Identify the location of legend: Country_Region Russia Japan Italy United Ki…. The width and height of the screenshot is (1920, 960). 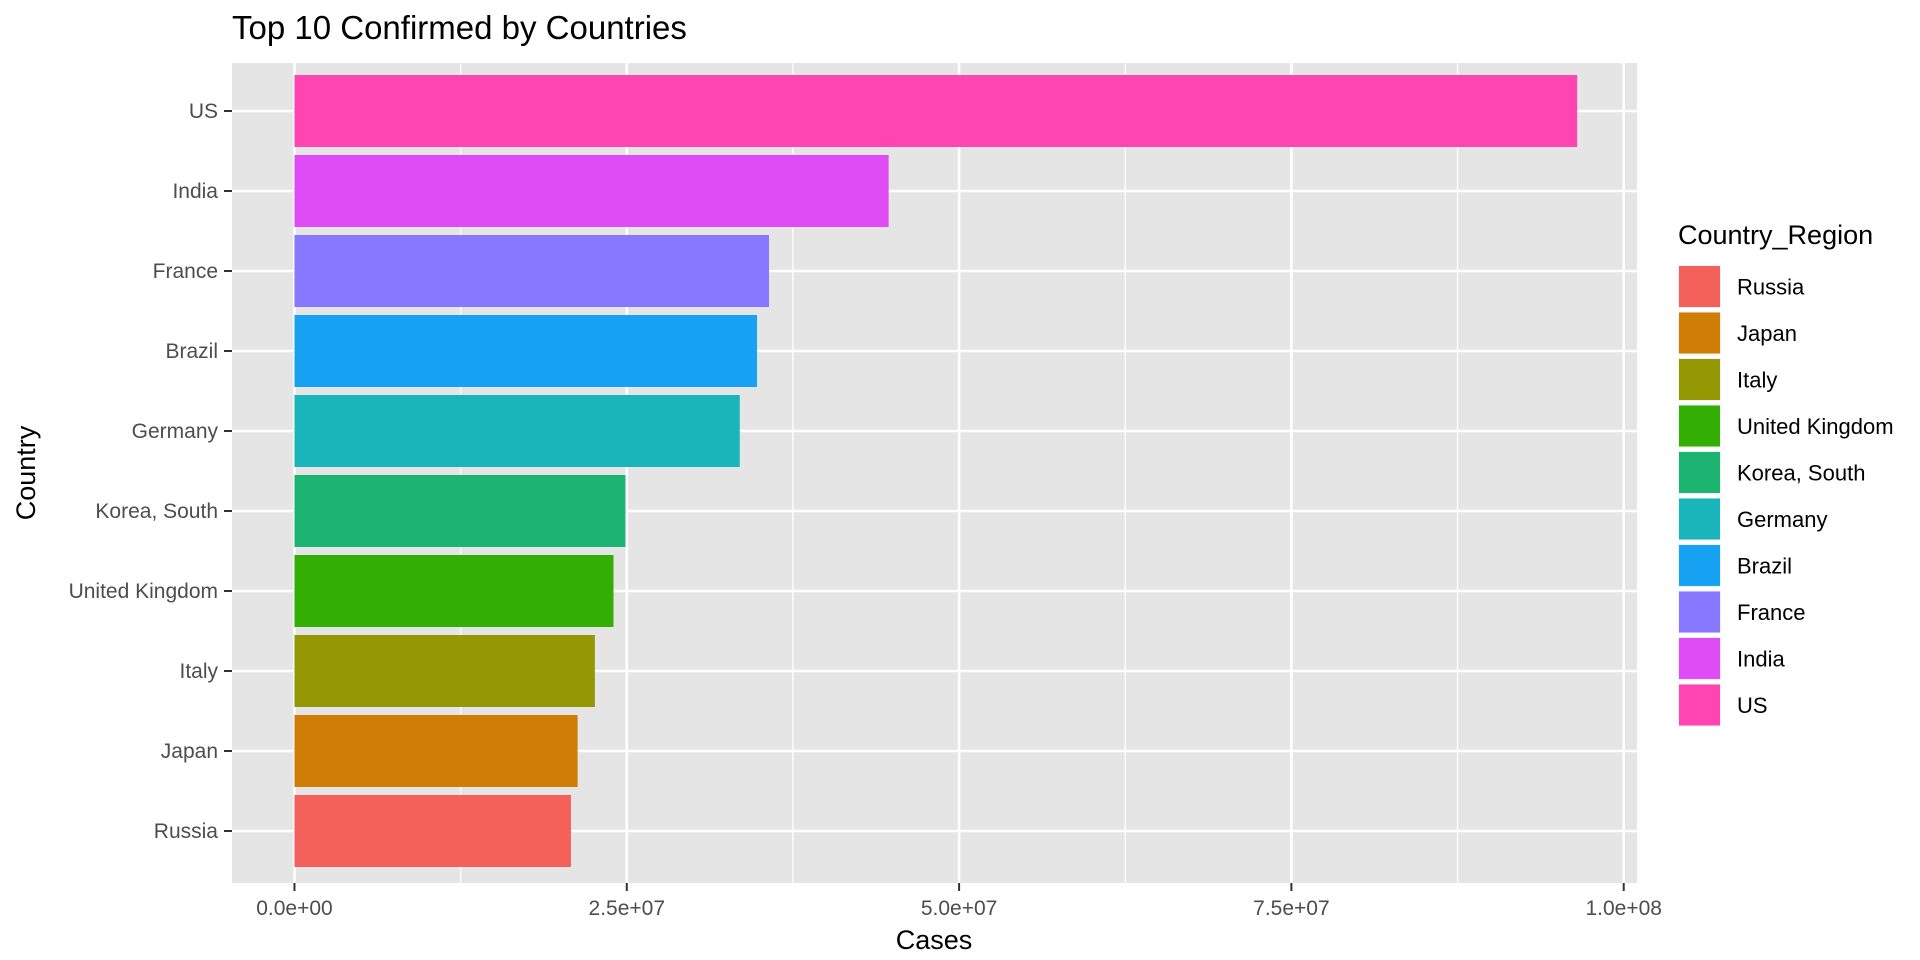
(1786, 473).